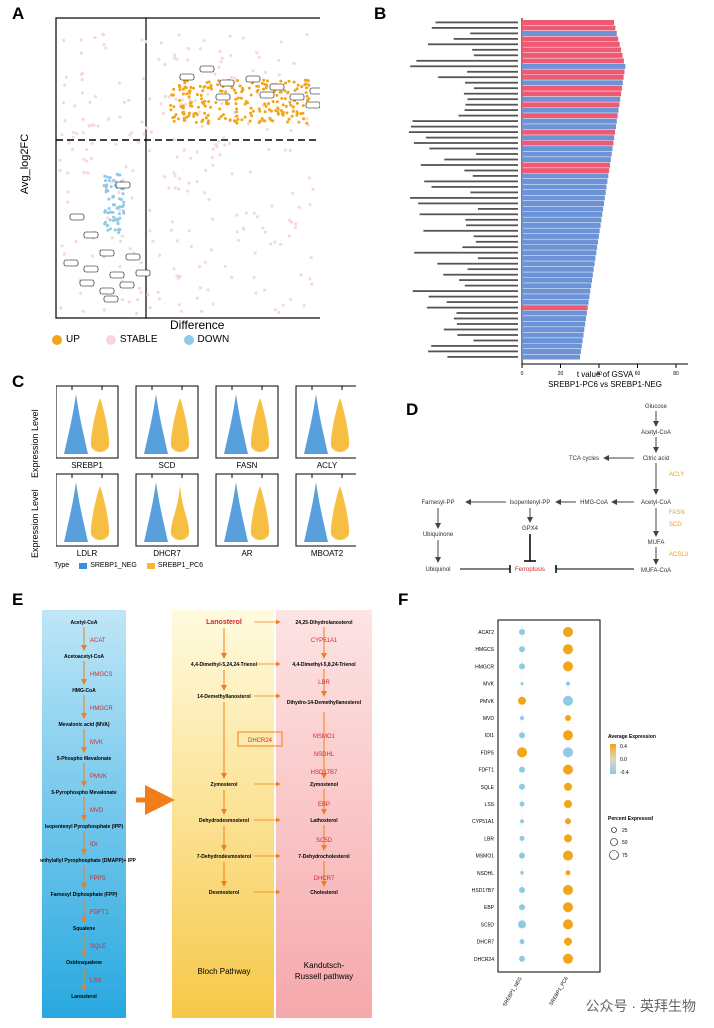  What do you see at coordinates (630, 819) in the screenshot?
I see `pct-title: Percent Expressed` at bounding box center [630, 819].